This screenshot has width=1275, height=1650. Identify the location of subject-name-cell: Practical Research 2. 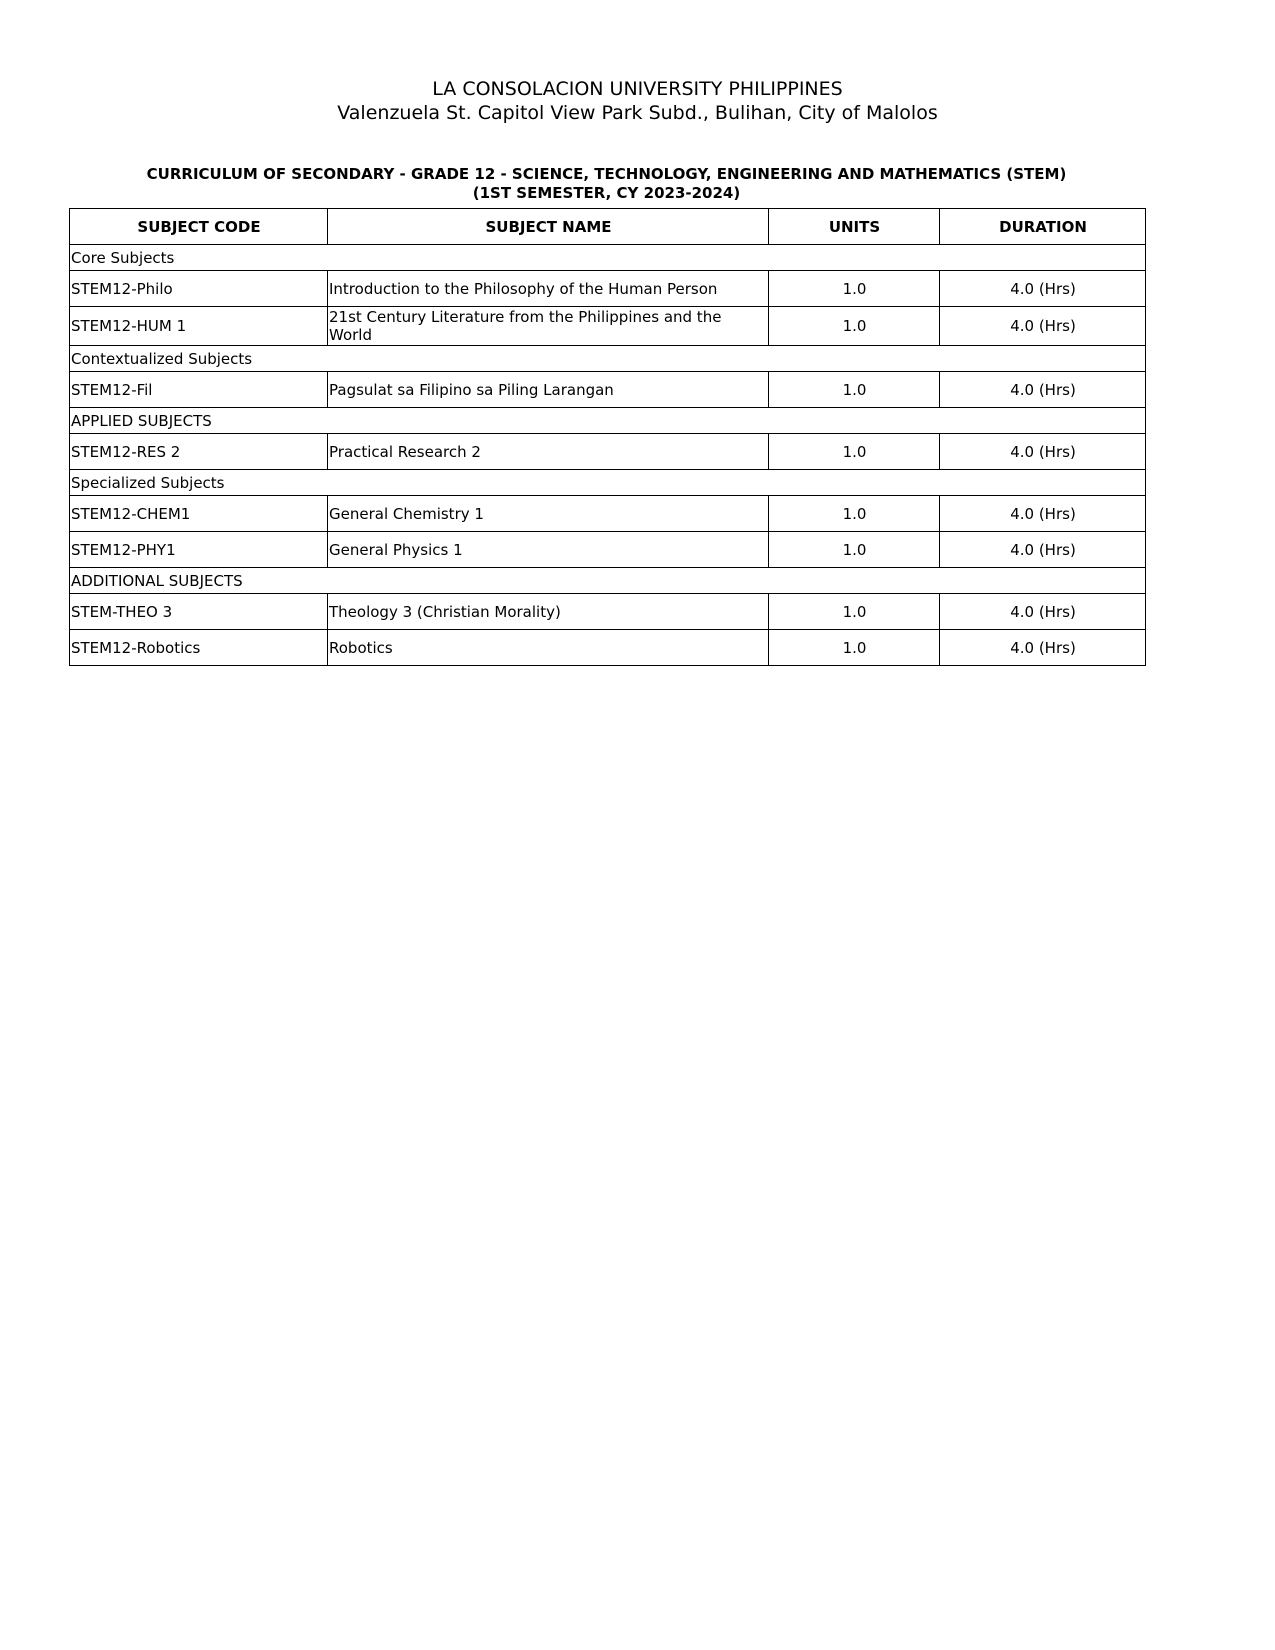
(548, 451).